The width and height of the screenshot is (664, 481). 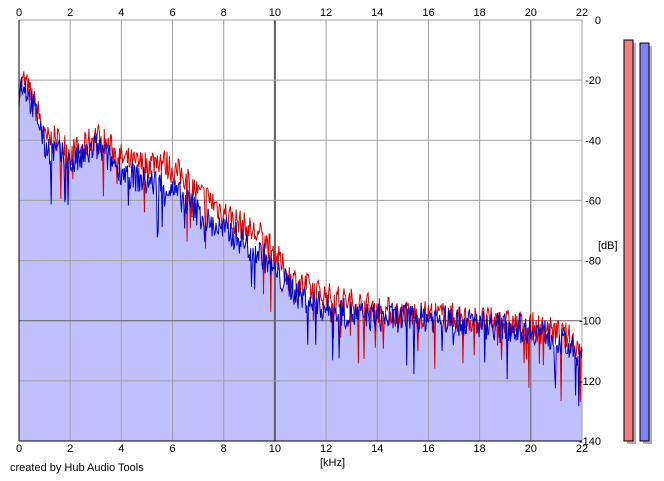 I want to click on level-meter-right, so click(x=644, y=242).